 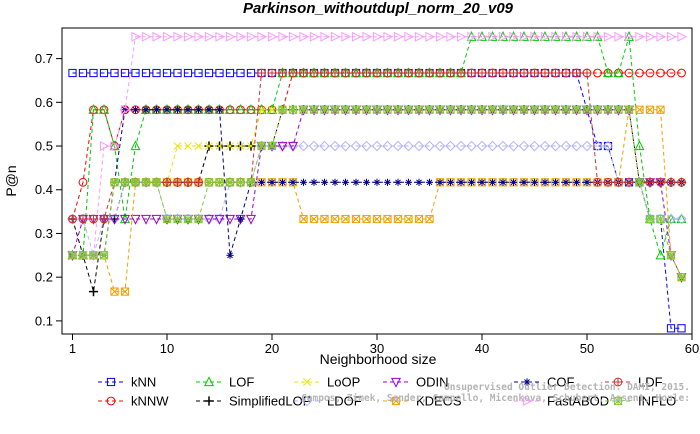 I want to click on x-tick-label-1: 1, so click(x=72, y=348).